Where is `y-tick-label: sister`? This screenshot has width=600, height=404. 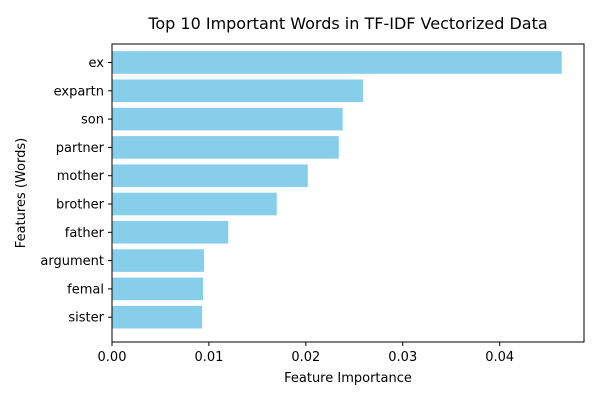
y-tick-label: sister is located at coordinates (86, 318).